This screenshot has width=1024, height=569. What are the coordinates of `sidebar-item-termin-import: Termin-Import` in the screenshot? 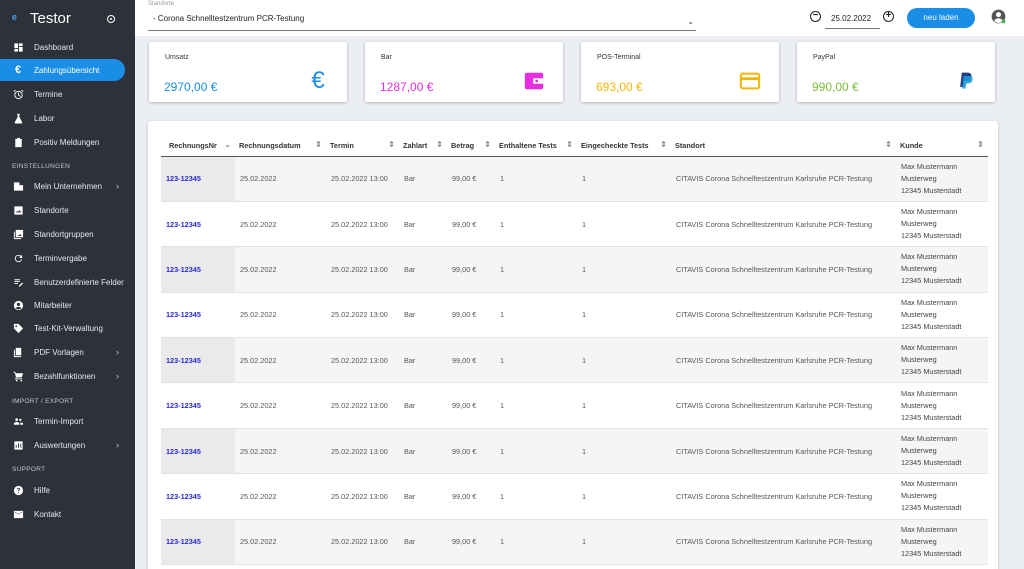 It's located at (67, 421).